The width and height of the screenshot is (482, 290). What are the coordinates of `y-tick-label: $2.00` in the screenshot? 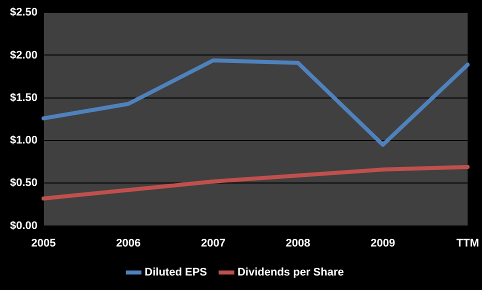 It's located at (24, 55).